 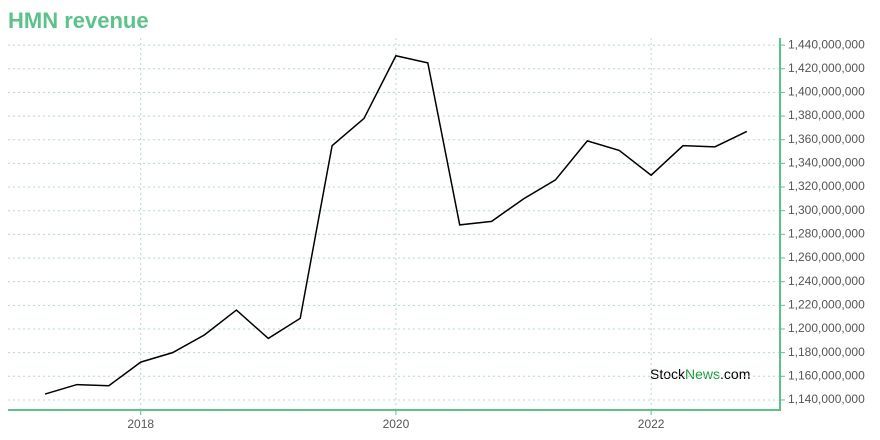 I want to click on y-tick-label: 1,240,000,000, so click(x=826, y=281).